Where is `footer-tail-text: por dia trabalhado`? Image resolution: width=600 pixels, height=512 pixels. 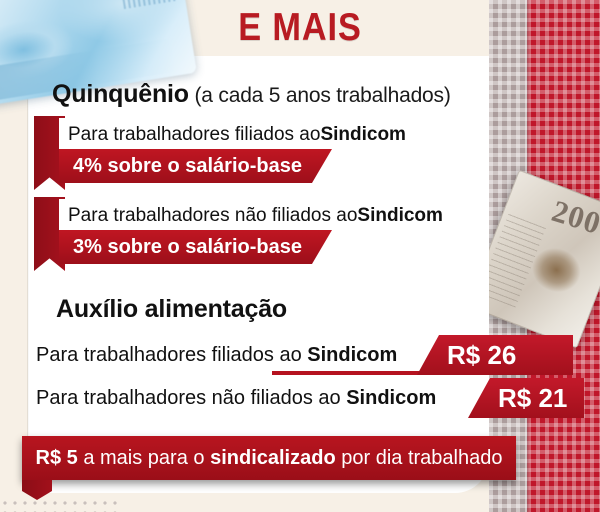
footer-tail-text: por dia trabalhado is located at coordinates (419, 458).